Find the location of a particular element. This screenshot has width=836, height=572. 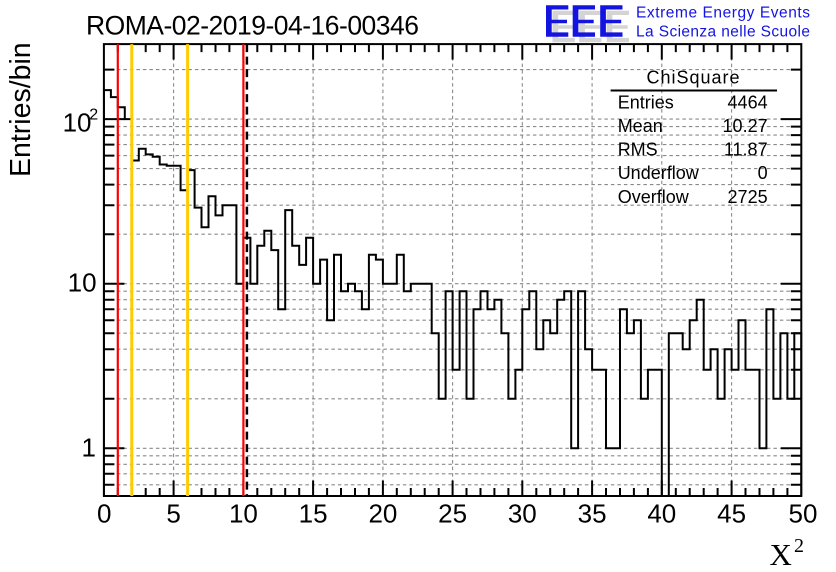

svg-text: 1 is located at coordinates (89, 448).